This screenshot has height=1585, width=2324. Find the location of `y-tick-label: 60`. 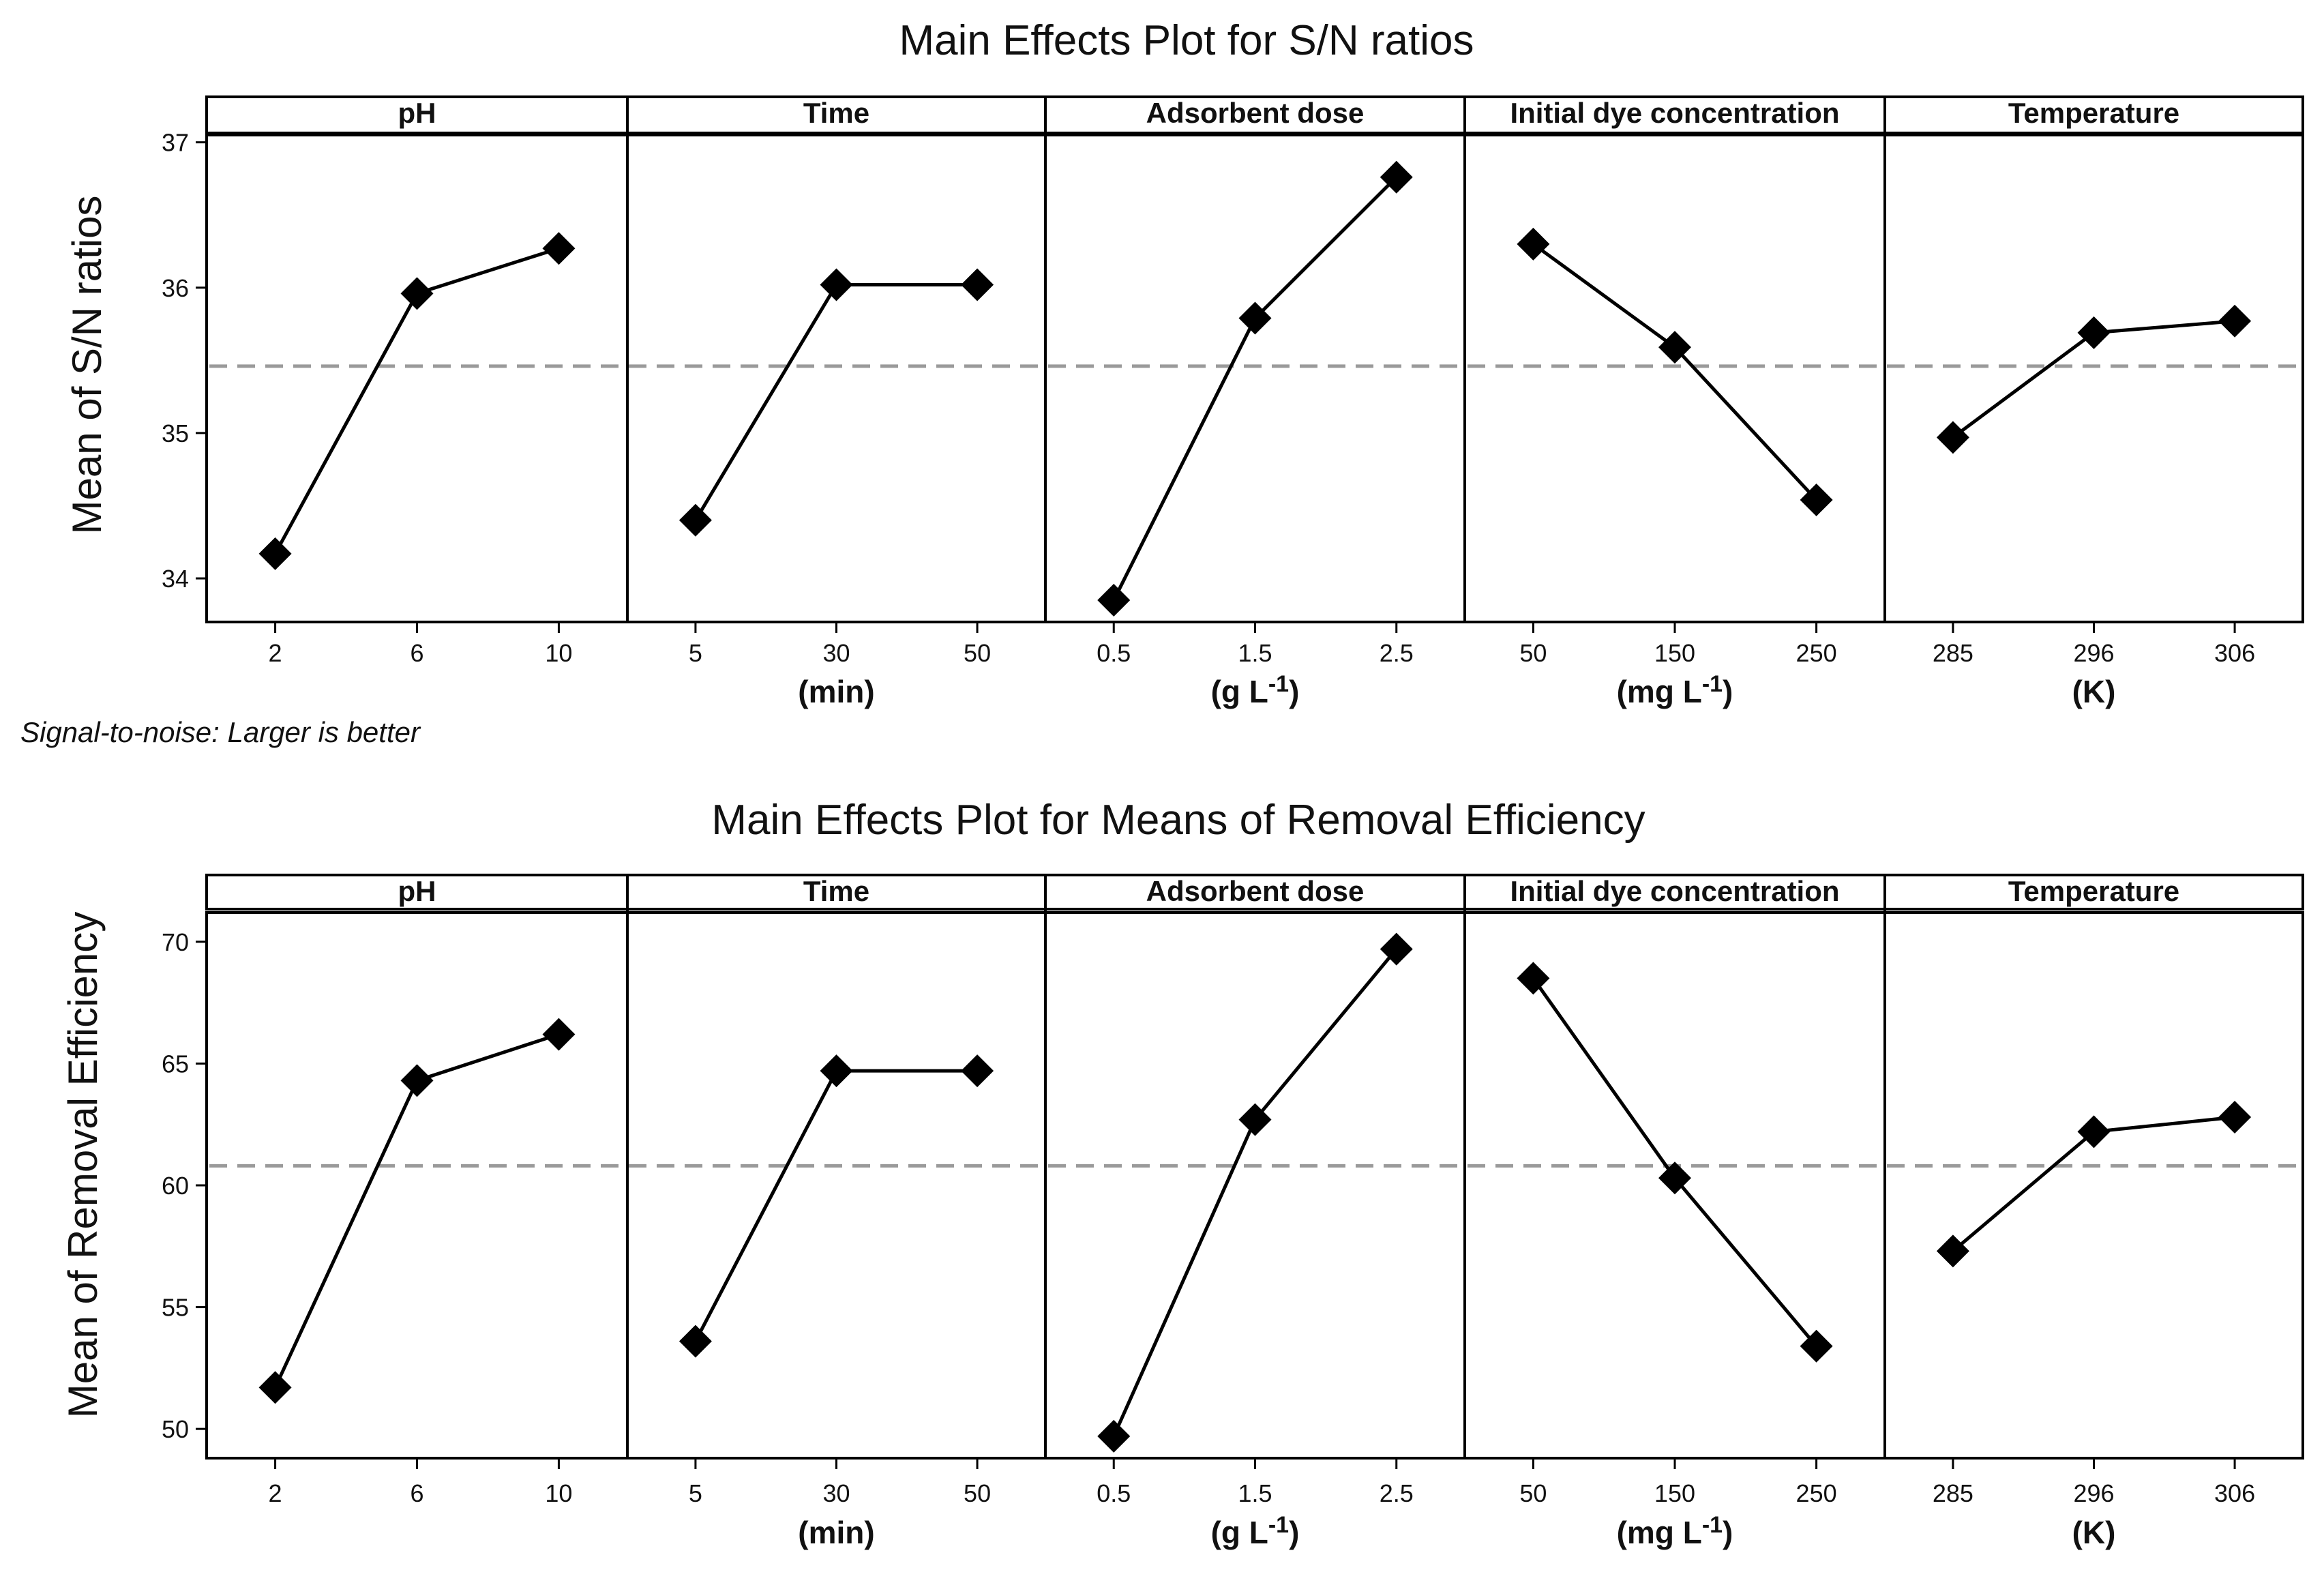

y-tick-label: 60 is located at coordinates (175, 1186).